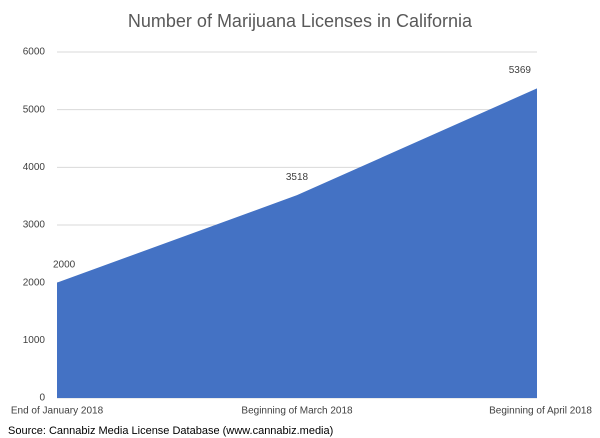  Describe the element at coordinates (34, 52) in the screenshot. I see `y-tick-label: 6000` at that location.